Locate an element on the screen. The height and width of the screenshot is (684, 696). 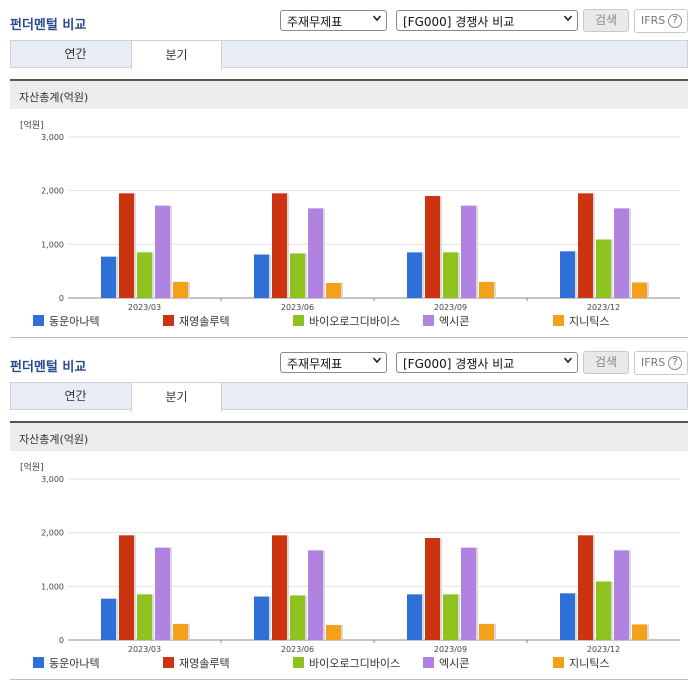
x-tick-label: 2023/12 is located at coordinates (603, 307).